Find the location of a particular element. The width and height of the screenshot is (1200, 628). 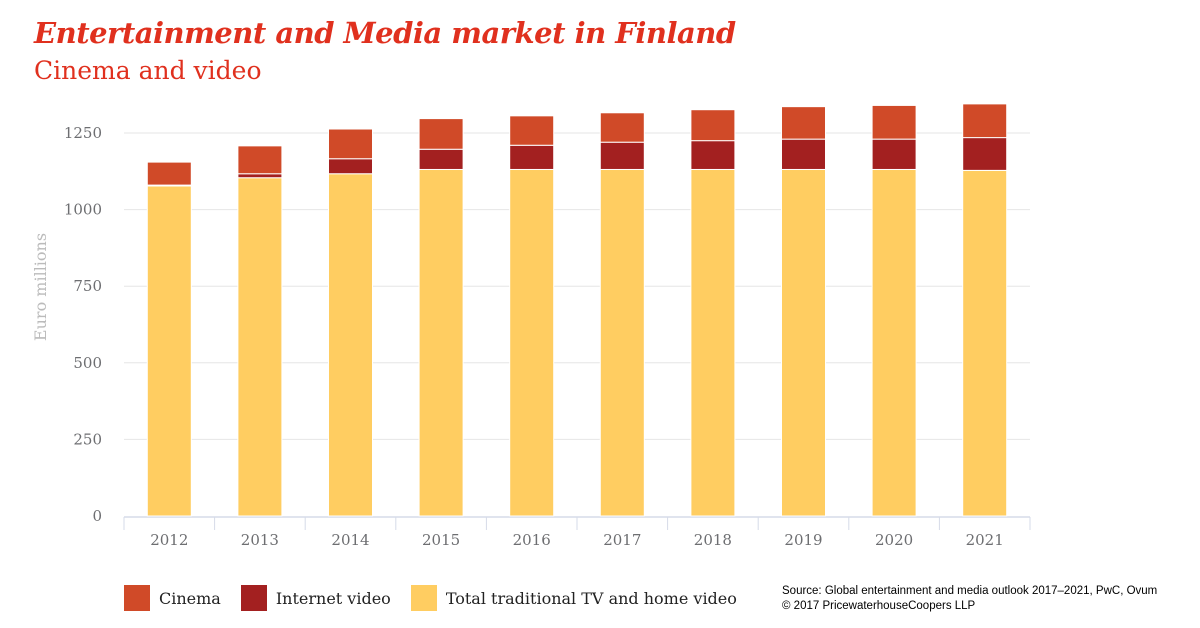

bar-segment-cinema-2015 is located at coordinates (441, 134).